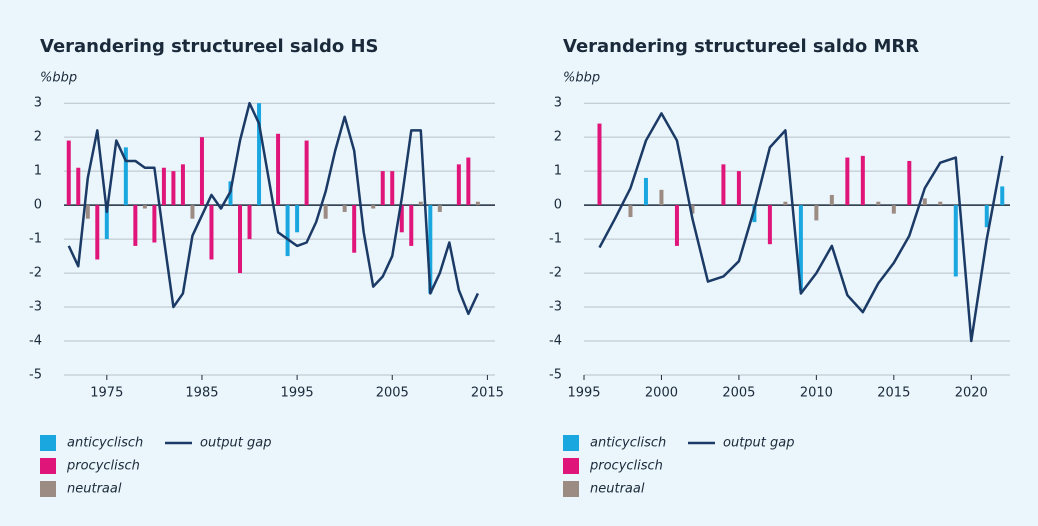 Image resolution: width=1038 pixels, height=526 pixels. I want to click on chart-title: Verandering structureel saldo MRR, so click(741, 46).